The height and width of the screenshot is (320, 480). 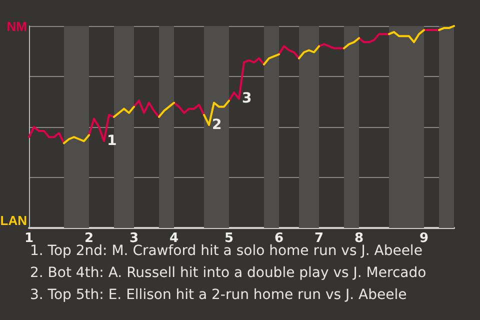 I want to click on x-tick-label: 7, so click(x=319, y=238).